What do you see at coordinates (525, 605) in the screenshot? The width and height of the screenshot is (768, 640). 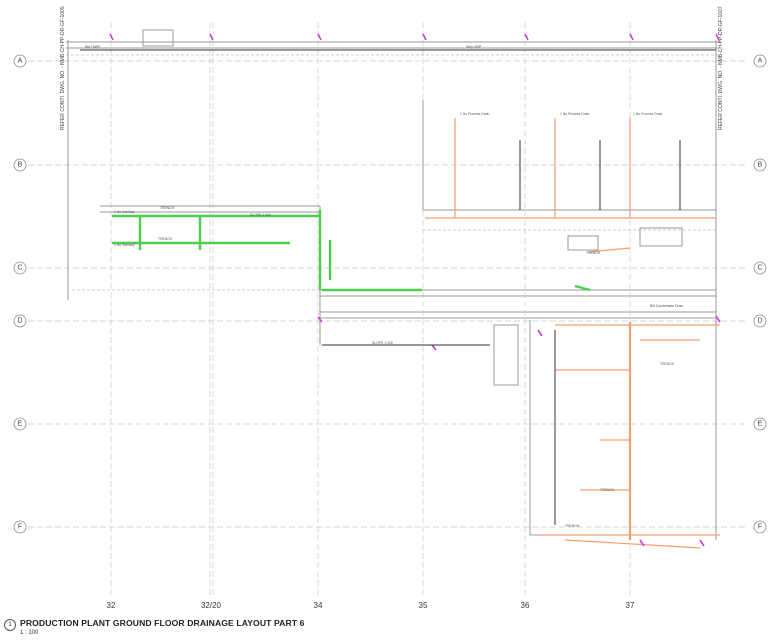 I see `col-label-36: 36` at bounding box center [525, 605].